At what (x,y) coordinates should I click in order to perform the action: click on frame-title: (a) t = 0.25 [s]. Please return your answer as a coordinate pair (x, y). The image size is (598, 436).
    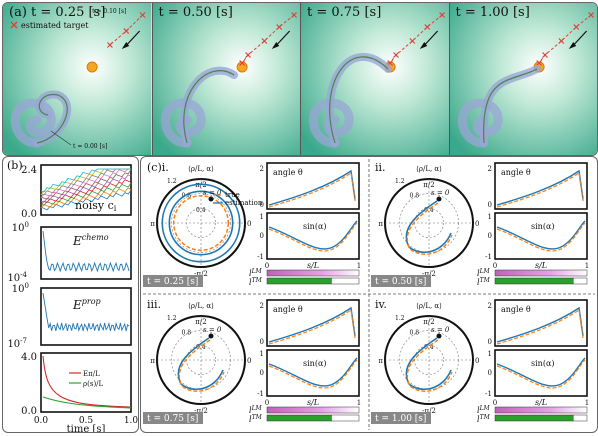
    Looking at the image, I should click on (57, 12).